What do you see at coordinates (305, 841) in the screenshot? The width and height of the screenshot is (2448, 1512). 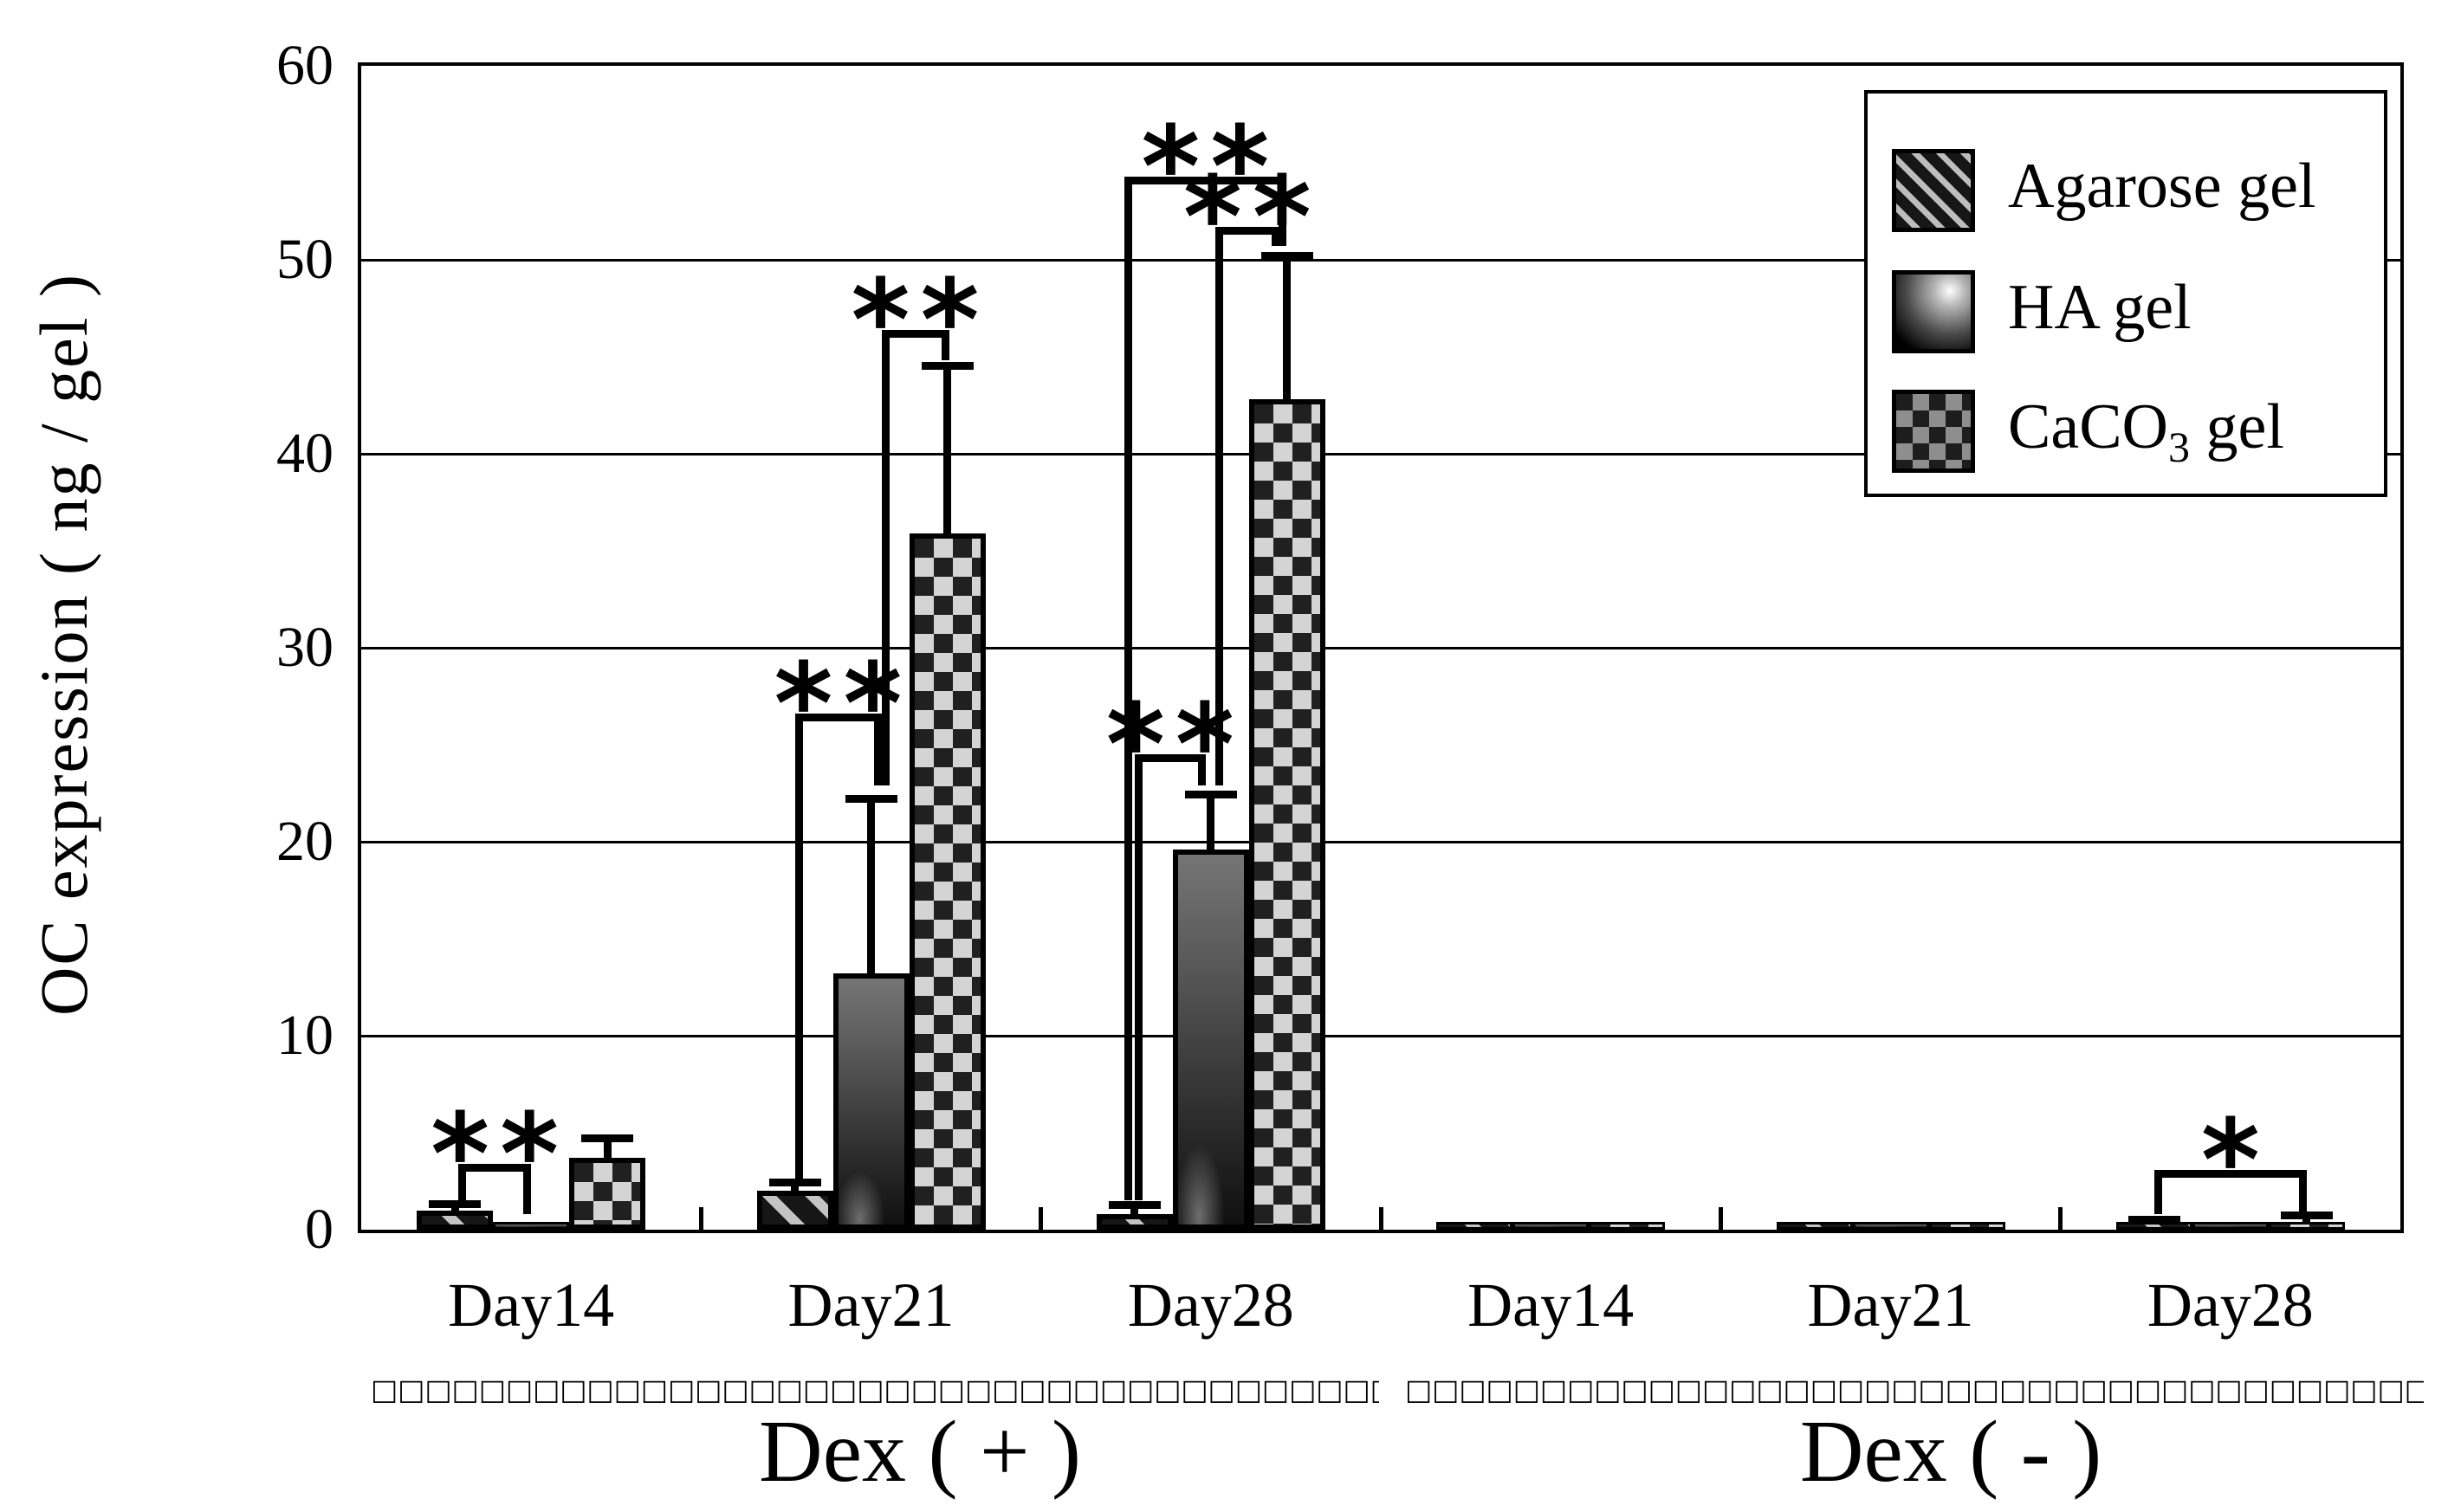 I see `y-tick-label: 20` at bounding box center [305, 841].